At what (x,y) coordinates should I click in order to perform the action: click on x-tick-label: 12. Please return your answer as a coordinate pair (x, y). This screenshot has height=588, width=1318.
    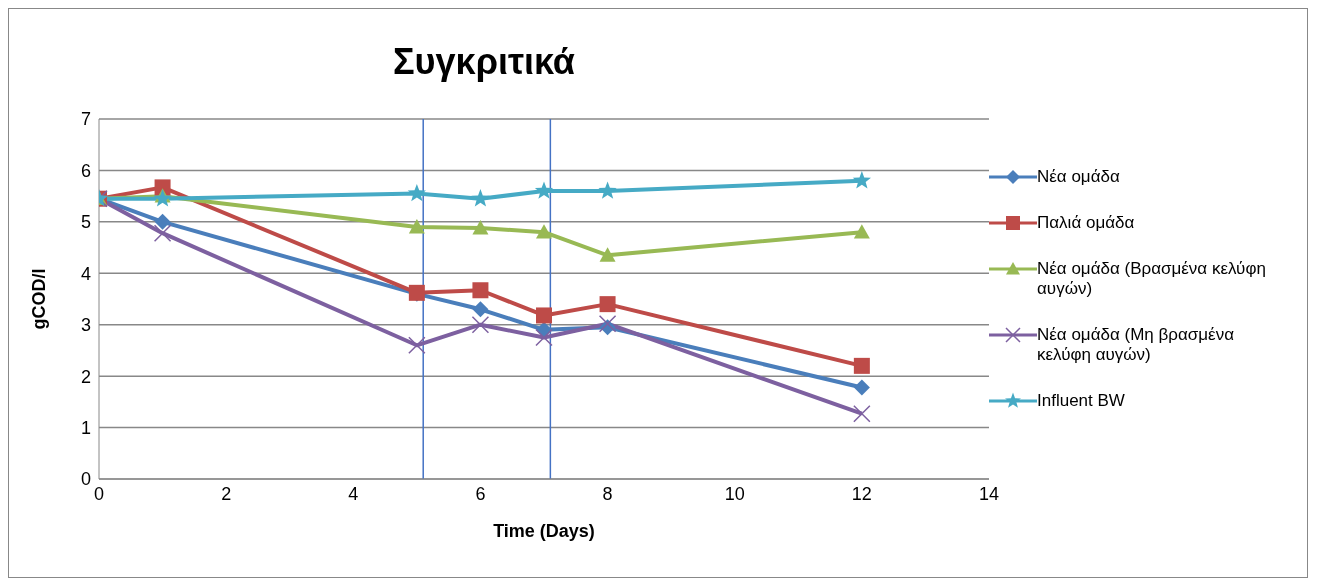
    Looking at the image, I should click on (861, 493).